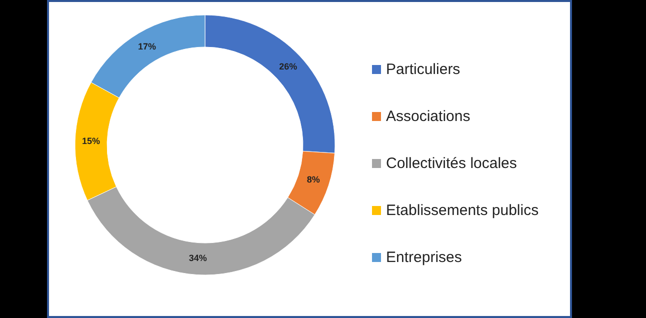 This screenshot has width=646, height=318. I want to click on legend-label: Particuliers, so click(423, 69).